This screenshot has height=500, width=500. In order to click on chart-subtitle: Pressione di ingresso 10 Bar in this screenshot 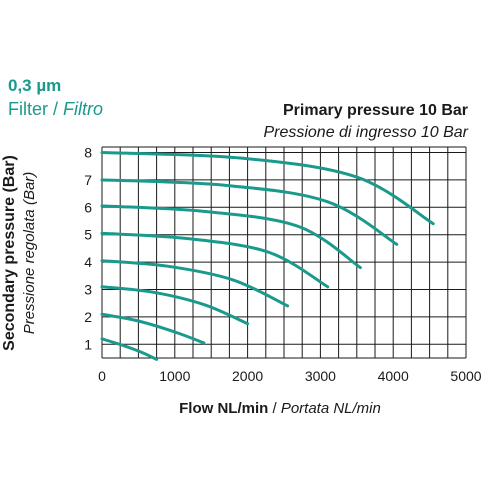, I will do `click(365, 132)`.